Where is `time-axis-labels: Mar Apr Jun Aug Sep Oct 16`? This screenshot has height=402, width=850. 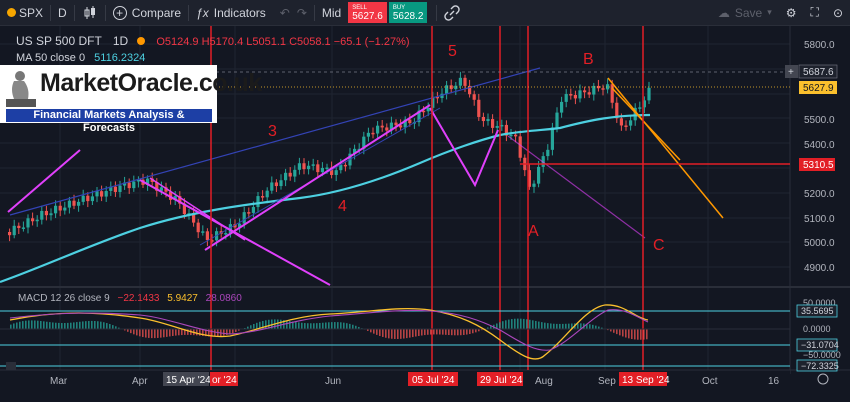
time-axis-labels: Mar Apr Jun Aug Sep Oct 16 is located at coordinates (415, 381).